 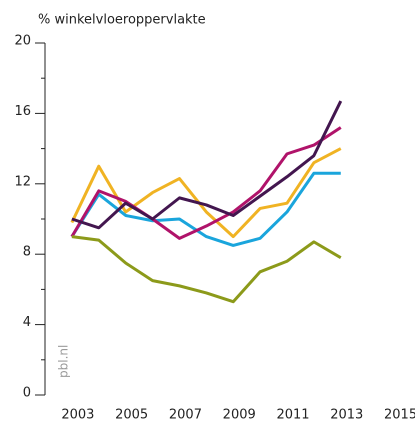 I want to click on y-tick-label: 0, so click(x=27, y=393).